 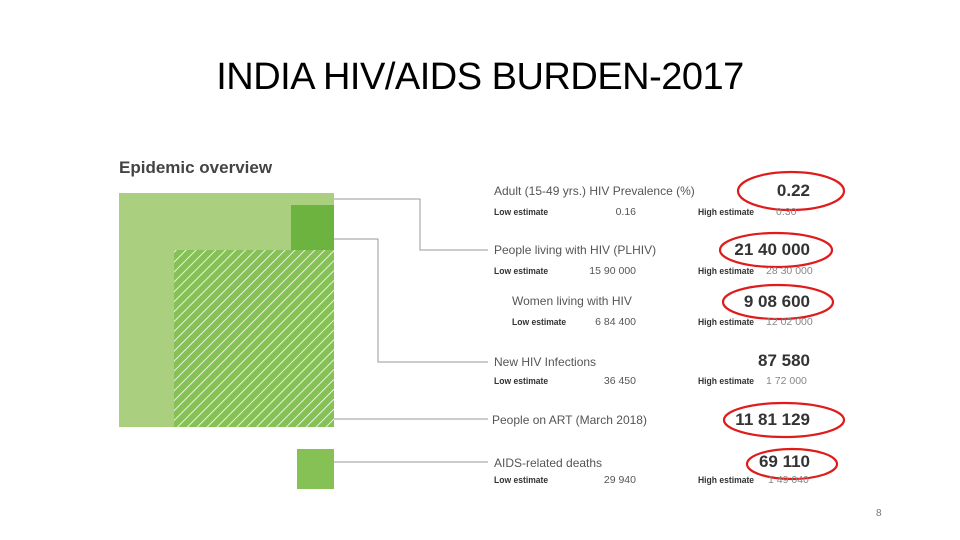 I want to click on low-estimate-value-plhiv: 15 90 000, so click(x=612, y=271).